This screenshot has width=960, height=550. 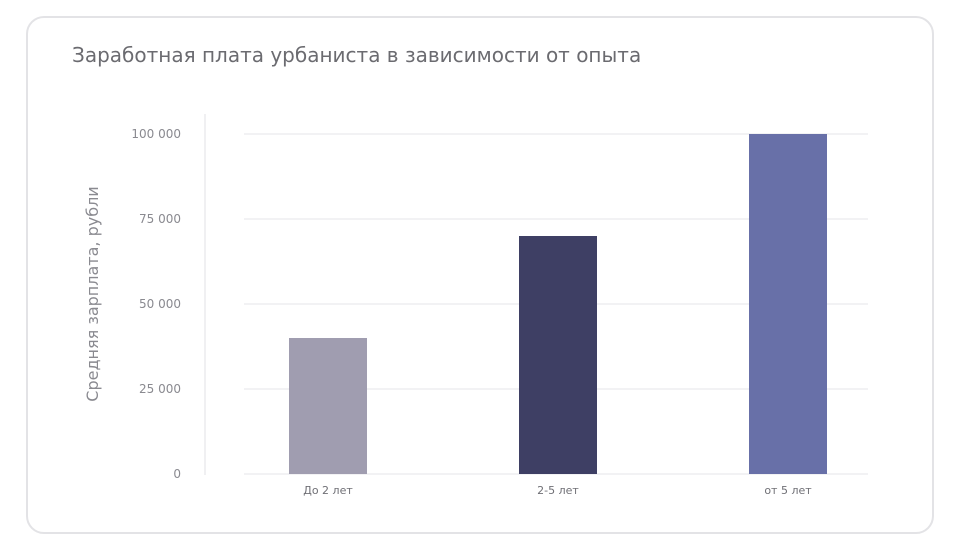 What do you see at coordinates (160, 219) in the screenshot?
I see `y-tick-label: 75 000` at bounding box center [160, 219].